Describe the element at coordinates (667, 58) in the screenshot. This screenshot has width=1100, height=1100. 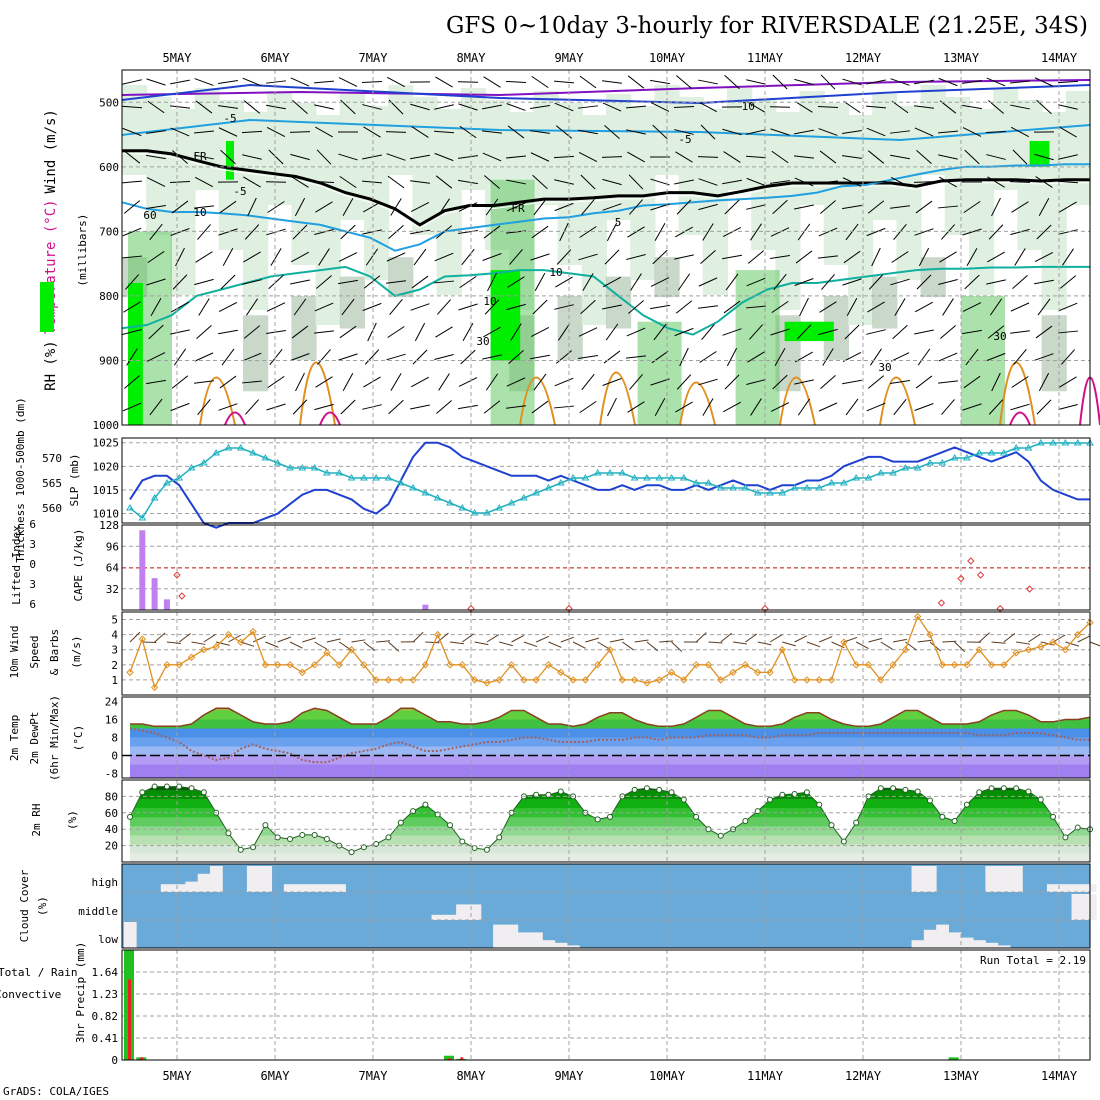
I see `date-label: 10MAY` at that location.